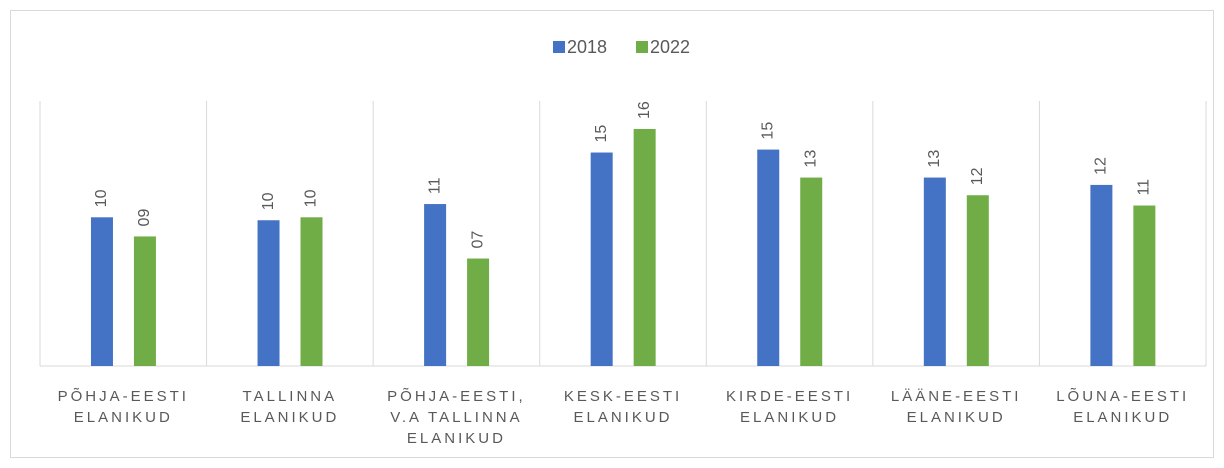 This screenshot has height=468, width=1224. Describe the element at coordinates (456, 417) in the screenshot. I see `x-tick-label: PÕHJA-EESTI, V.A TALLINNA ELANIKUD` at that location.